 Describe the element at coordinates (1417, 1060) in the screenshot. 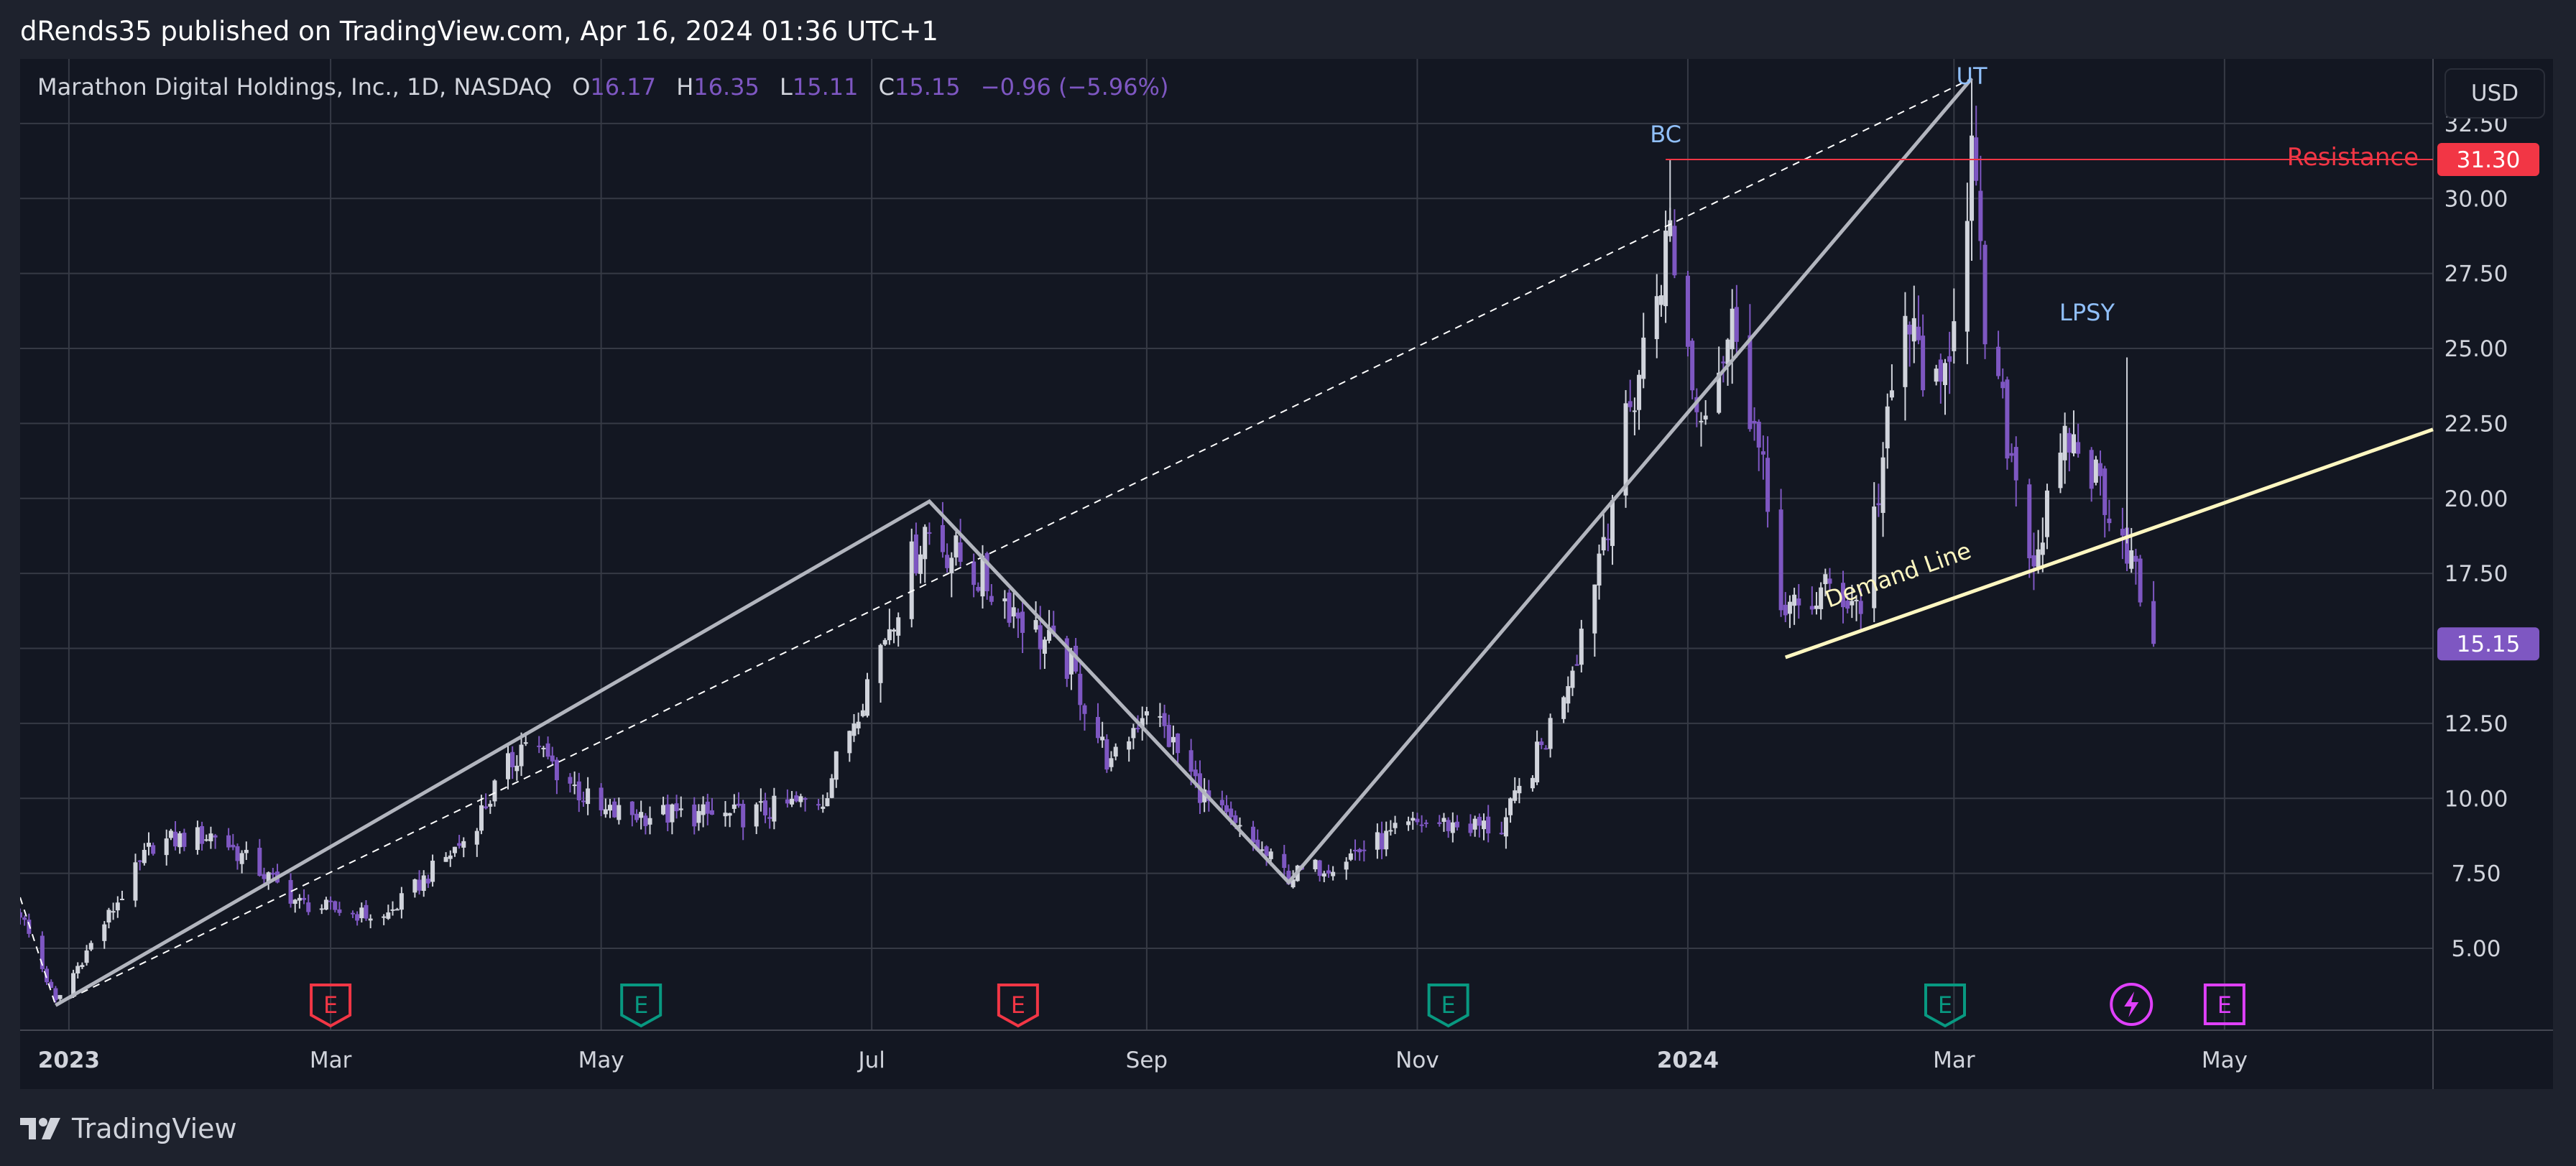

I see `time-tick-label: Nov` at that location.